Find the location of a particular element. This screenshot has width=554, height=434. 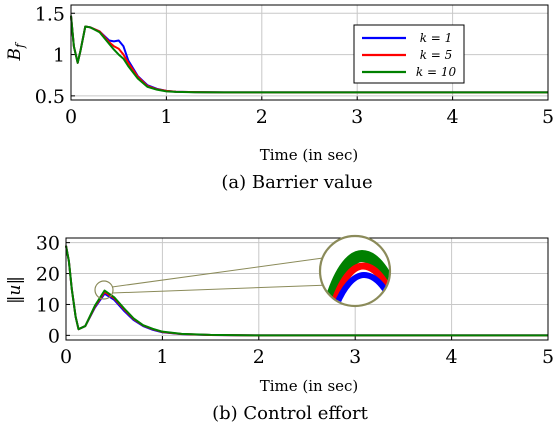

zoom-band-green is located at coordinates (356, 277).